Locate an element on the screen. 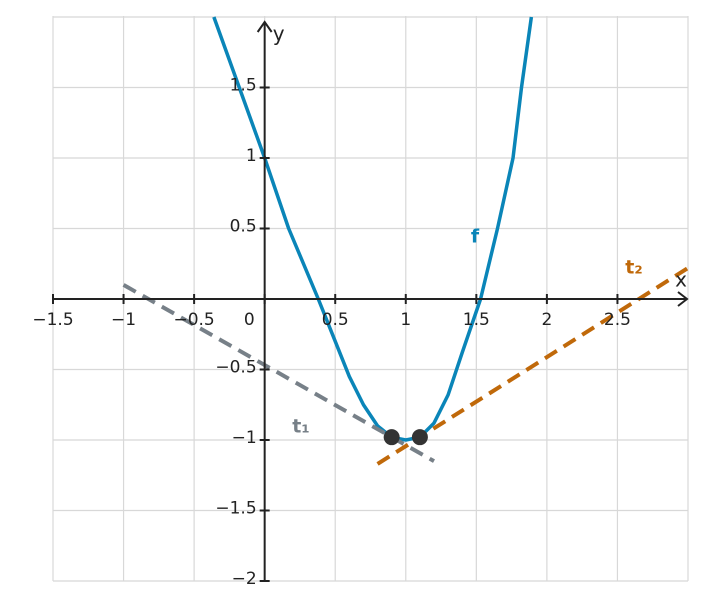  x-tick-label: −1 is located at coordinates (123, 320).